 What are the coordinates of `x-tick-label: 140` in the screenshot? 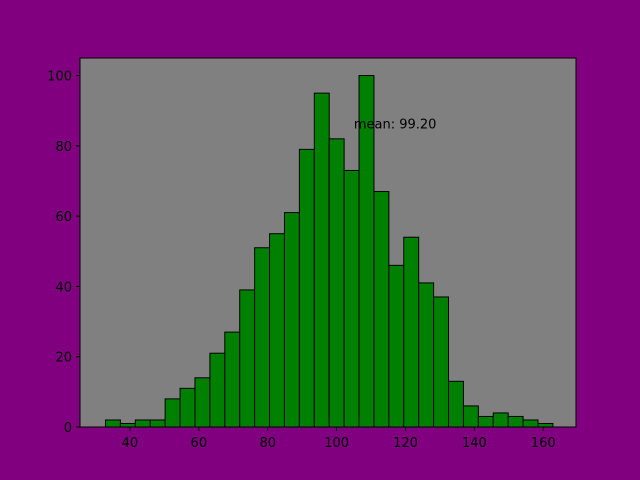 It's located at (474, 443).